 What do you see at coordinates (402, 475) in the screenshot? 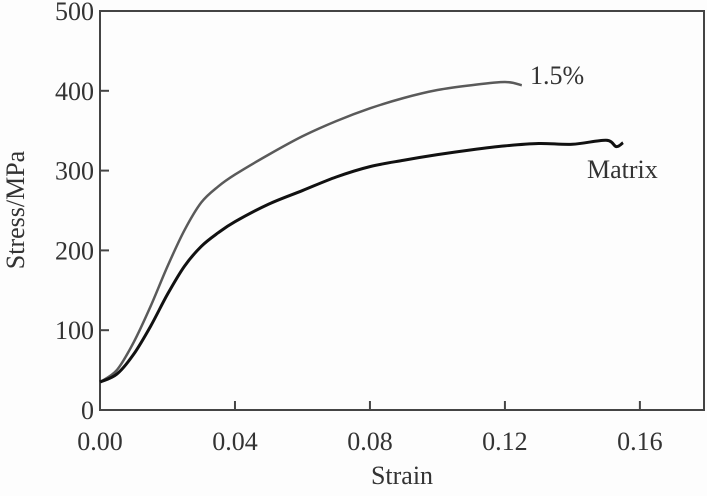
I see `x-axis-label: Strain` at bounding box center [402, 475].